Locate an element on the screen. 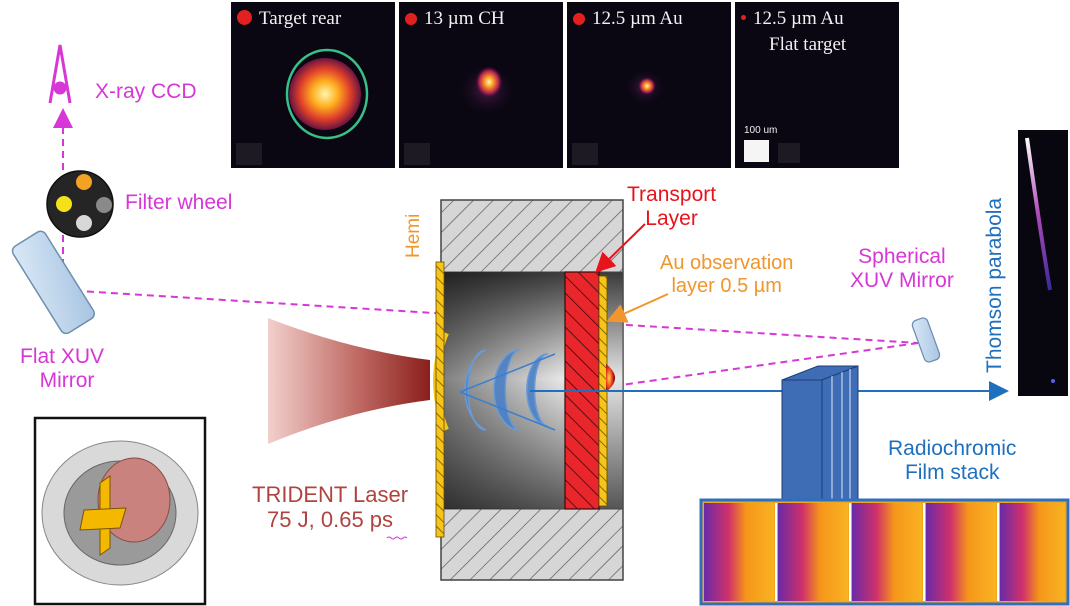 Image resolution: width=1070 pixels, height=606 pixels. flat-xuv-mirror is located at coordinates (53, 282).